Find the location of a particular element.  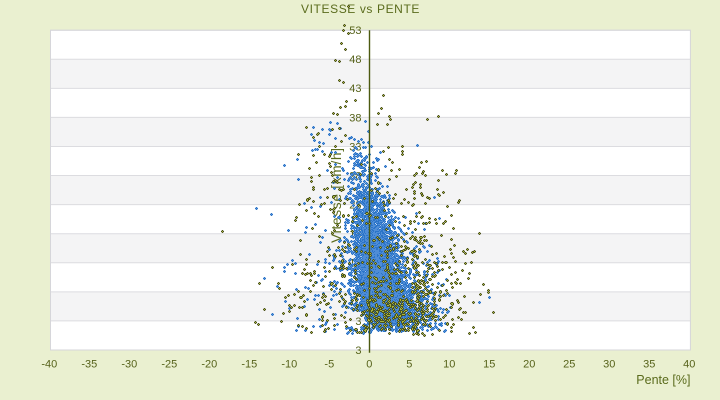

svg-text: -35 is located at coordinates (89, 365).